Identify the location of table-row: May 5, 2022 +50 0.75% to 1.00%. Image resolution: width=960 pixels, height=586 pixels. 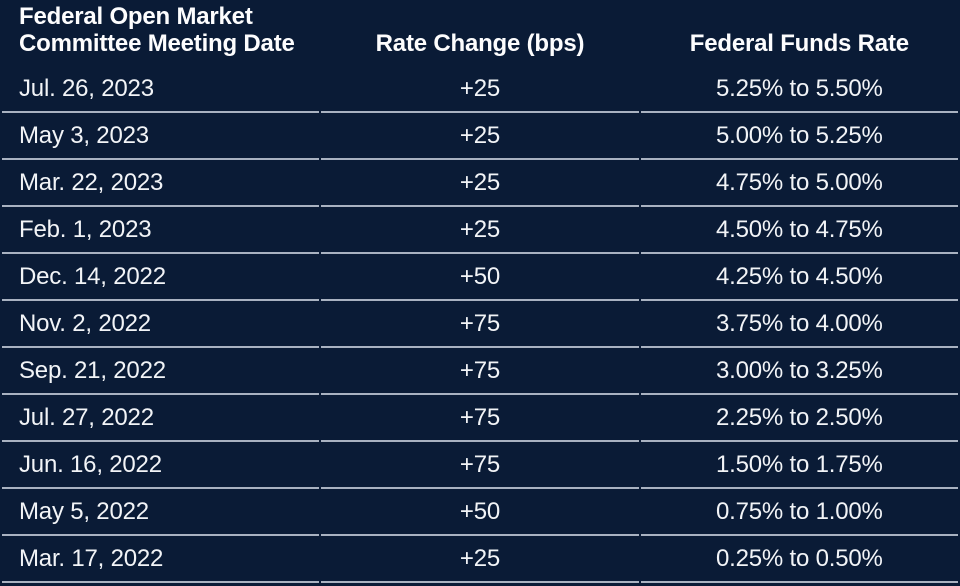
(480, 512).